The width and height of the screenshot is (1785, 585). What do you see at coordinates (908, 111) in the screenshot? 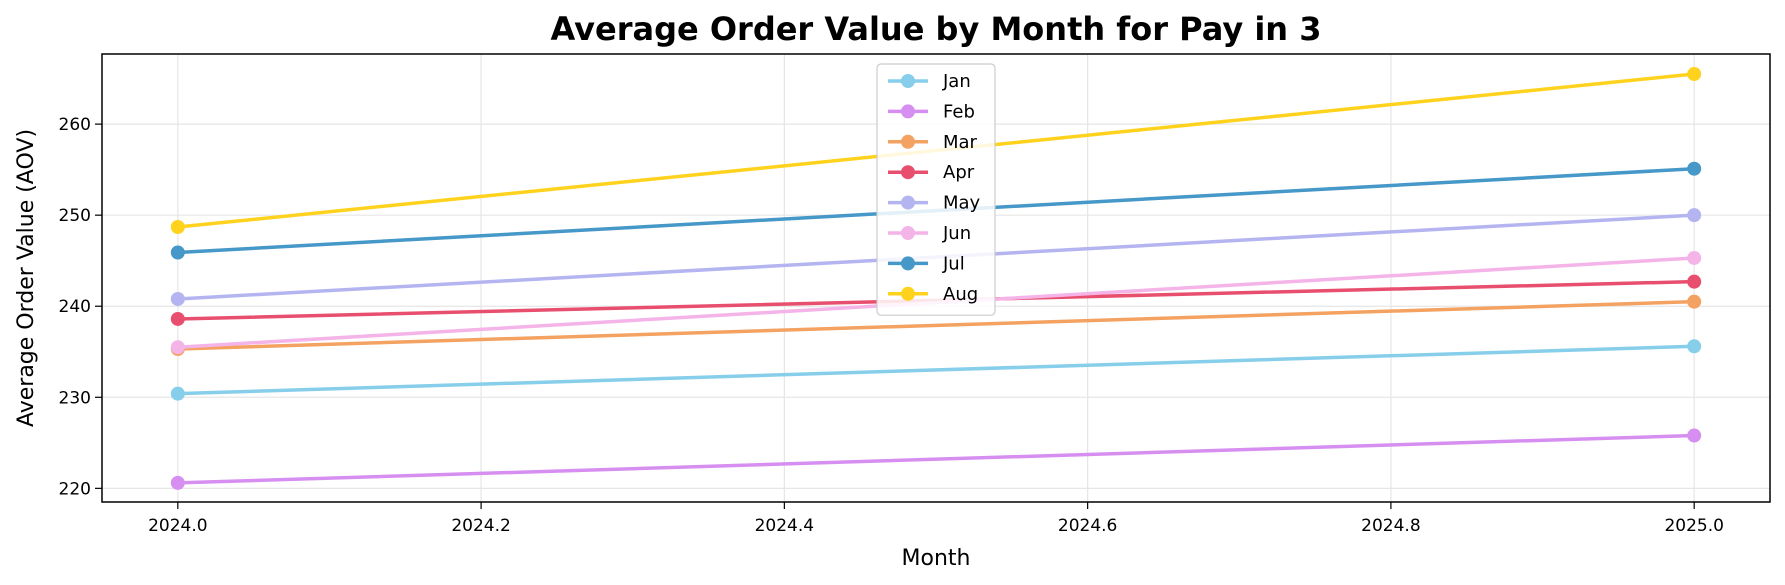
I see `legend-marker-feb` at bounding box center [908, 111].